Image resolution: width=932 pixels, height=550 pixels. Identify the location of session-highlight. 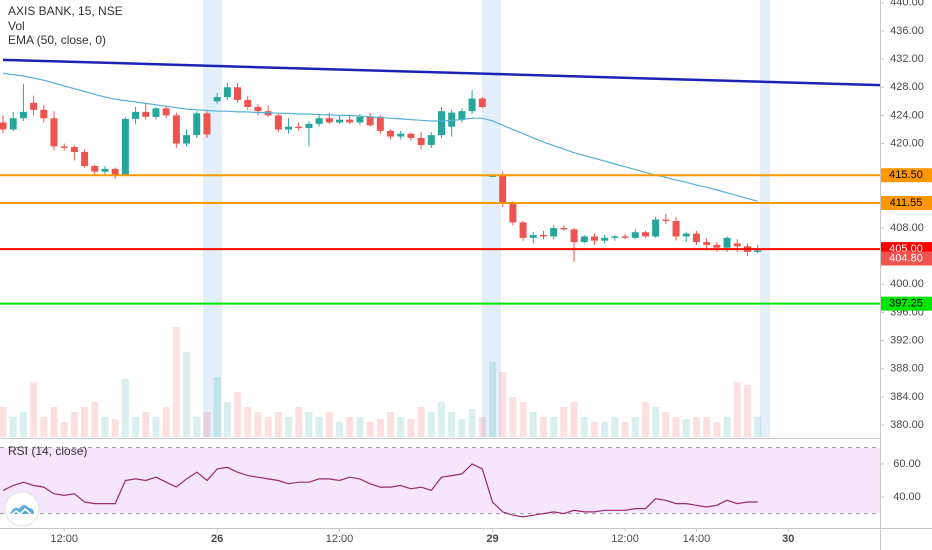
(491, 218).